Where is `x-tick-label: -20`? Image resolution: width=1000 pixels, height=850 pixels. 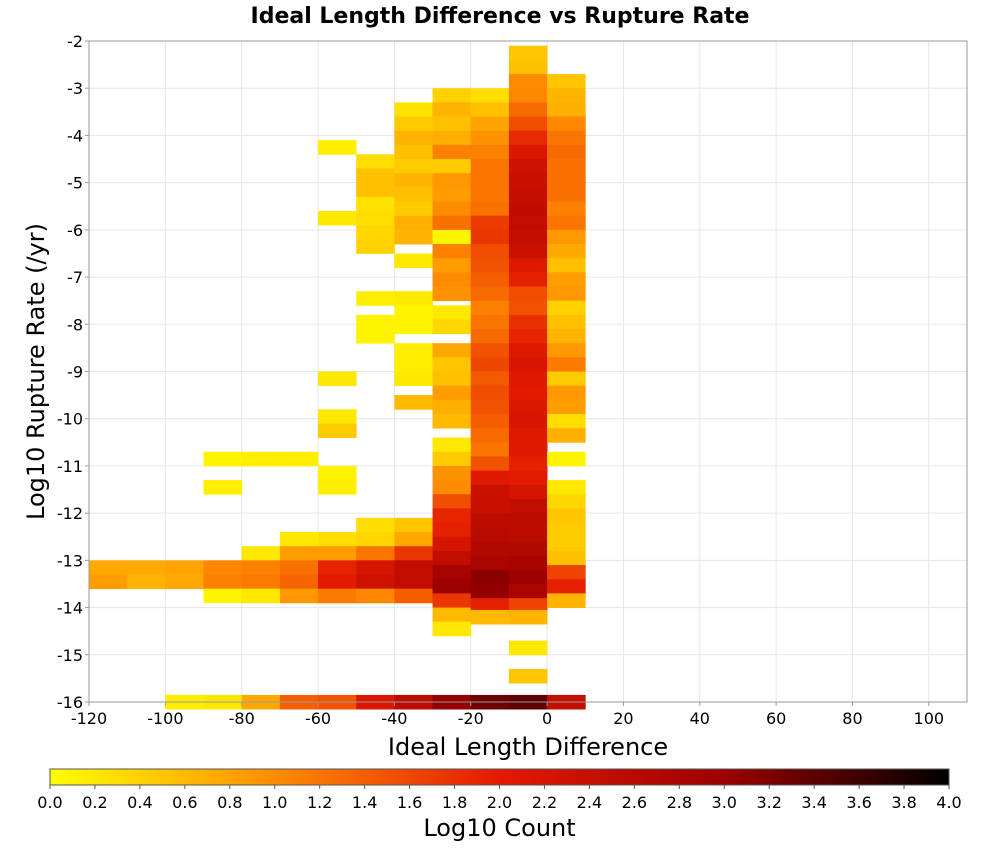
x-tick-label: -20 is located at coordinates (471, 718).